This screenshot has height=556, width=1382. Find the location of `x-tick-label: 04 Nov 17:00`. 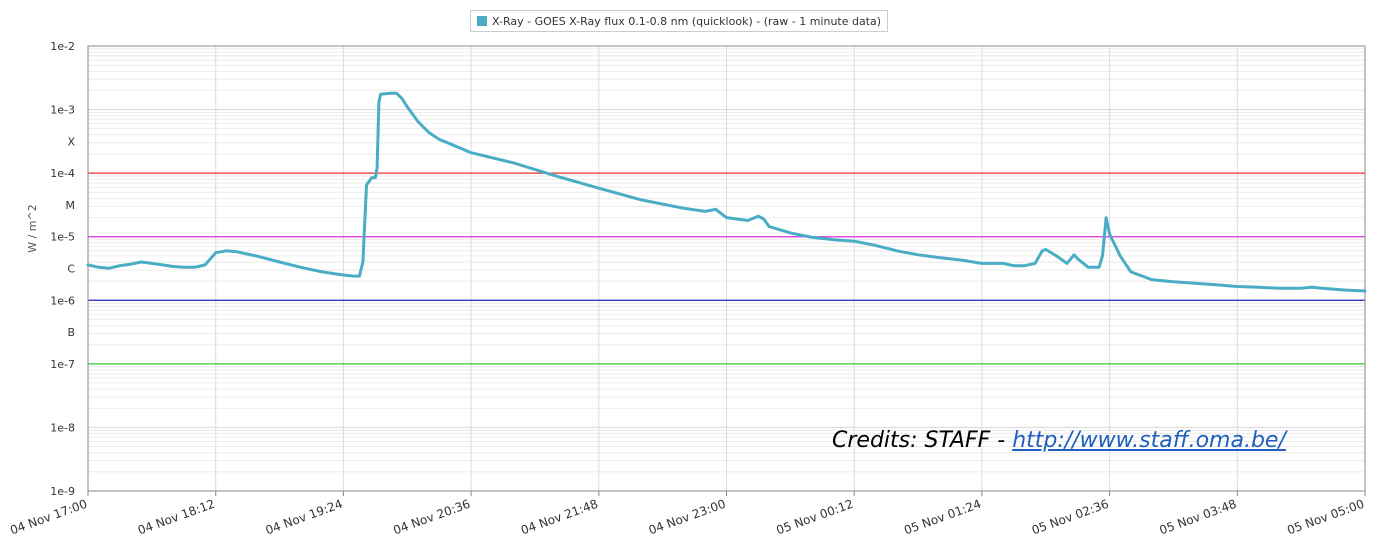

x-tick-label: 04 Nov 17:00 is located at coordinates (48, 517).